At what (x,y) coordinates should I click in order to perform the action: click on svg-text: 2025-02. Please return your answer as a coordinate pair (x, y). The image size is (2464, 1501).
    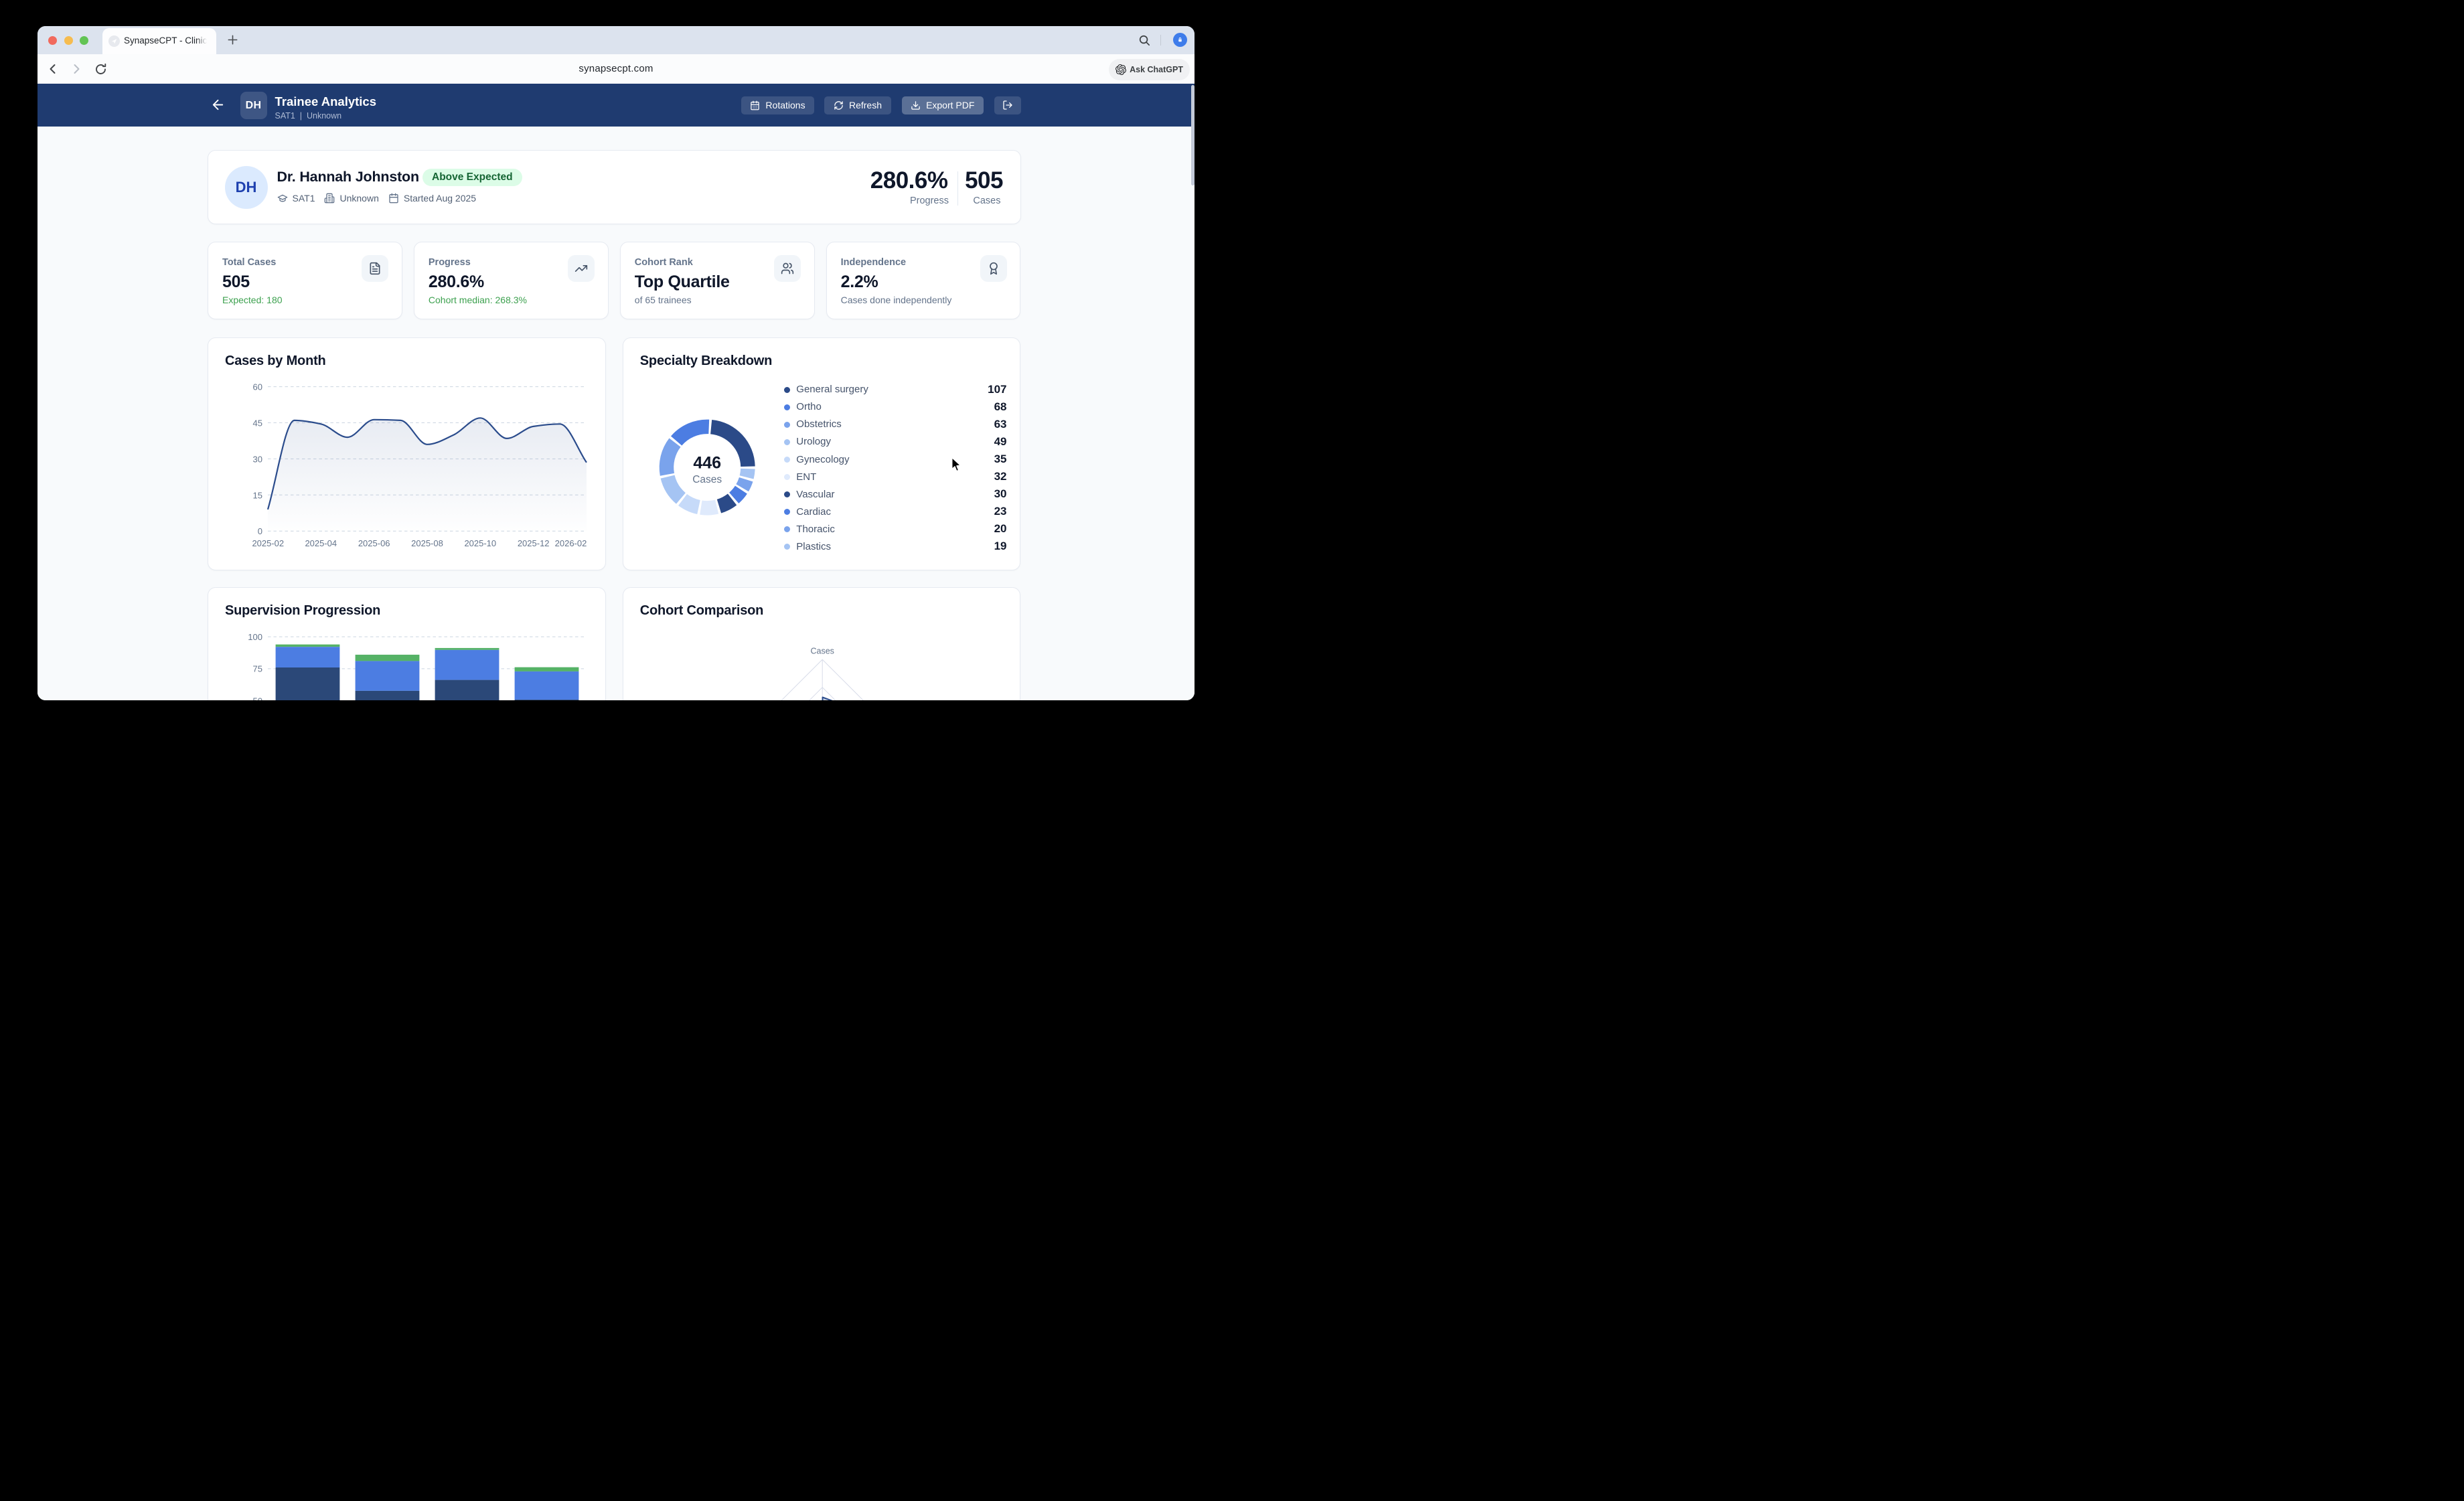
    Looking at the image, I should click on (268, 543).